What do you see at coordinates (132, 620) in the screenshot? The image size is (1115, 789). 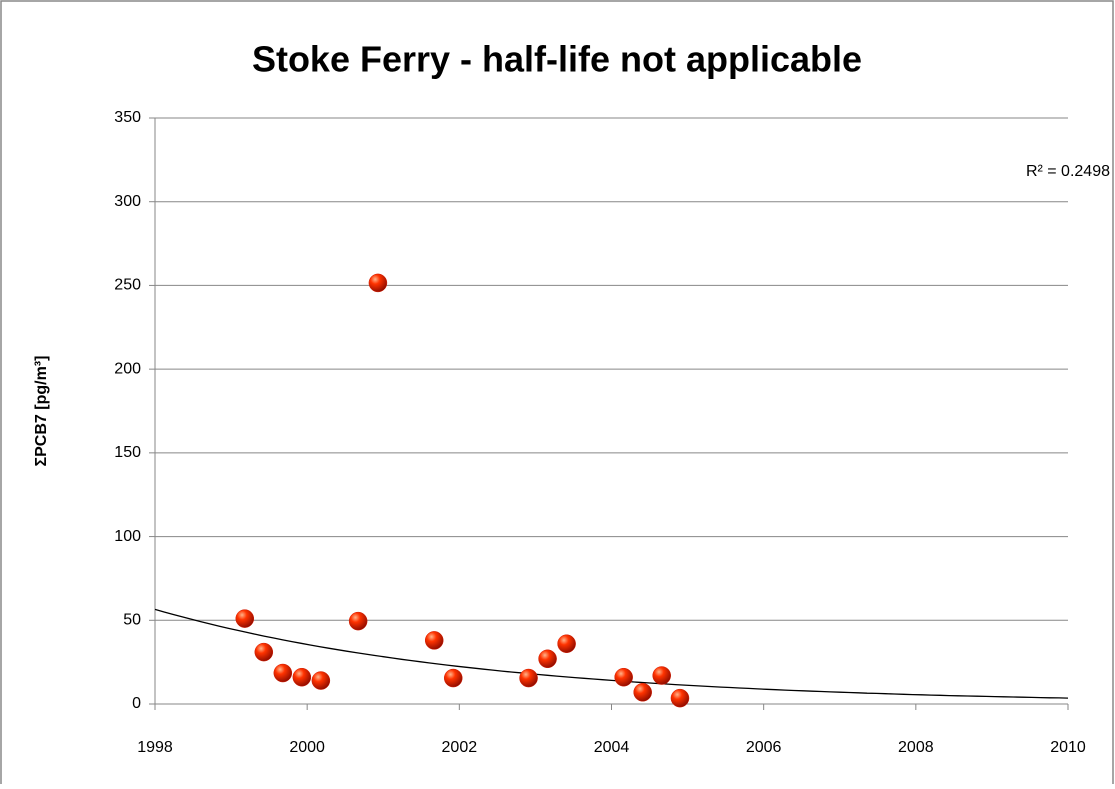 I see `y-tick-label: 50` at bounding box center [132, 620].